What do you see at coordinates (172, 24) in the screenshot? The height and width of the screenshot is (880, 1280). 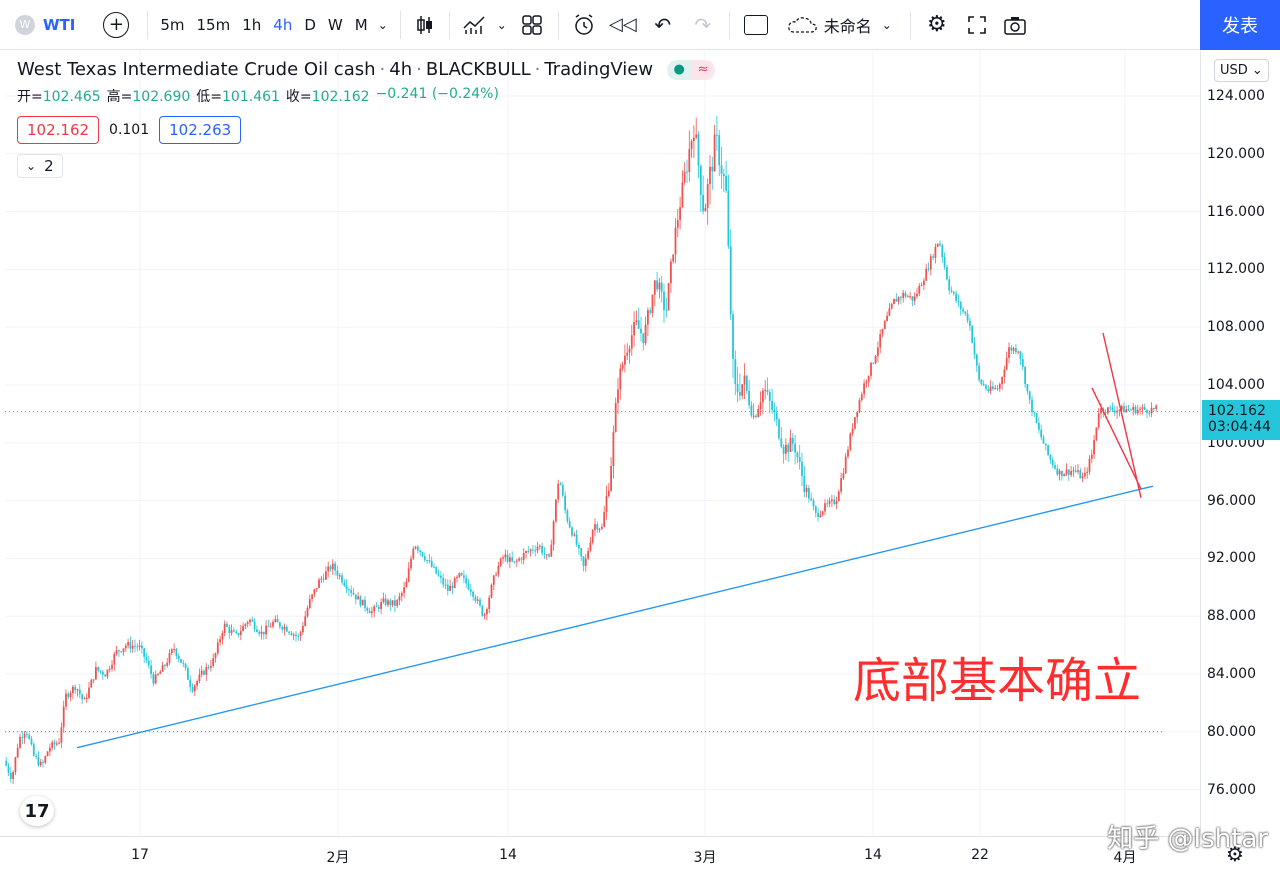 I see `timeframe-5m-button: 5m` at bounding box center [172, 24].